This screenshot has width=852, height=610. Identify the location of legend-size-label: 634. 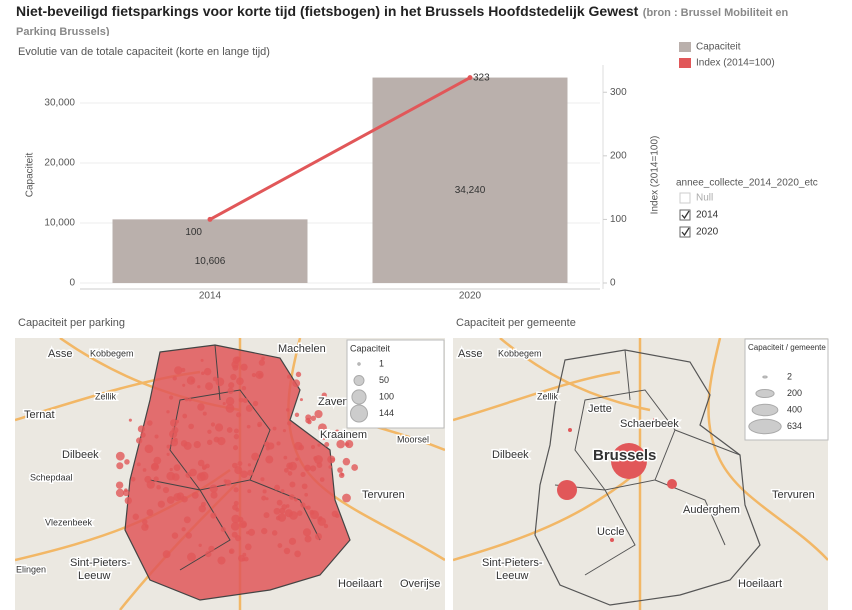
(794, 426).